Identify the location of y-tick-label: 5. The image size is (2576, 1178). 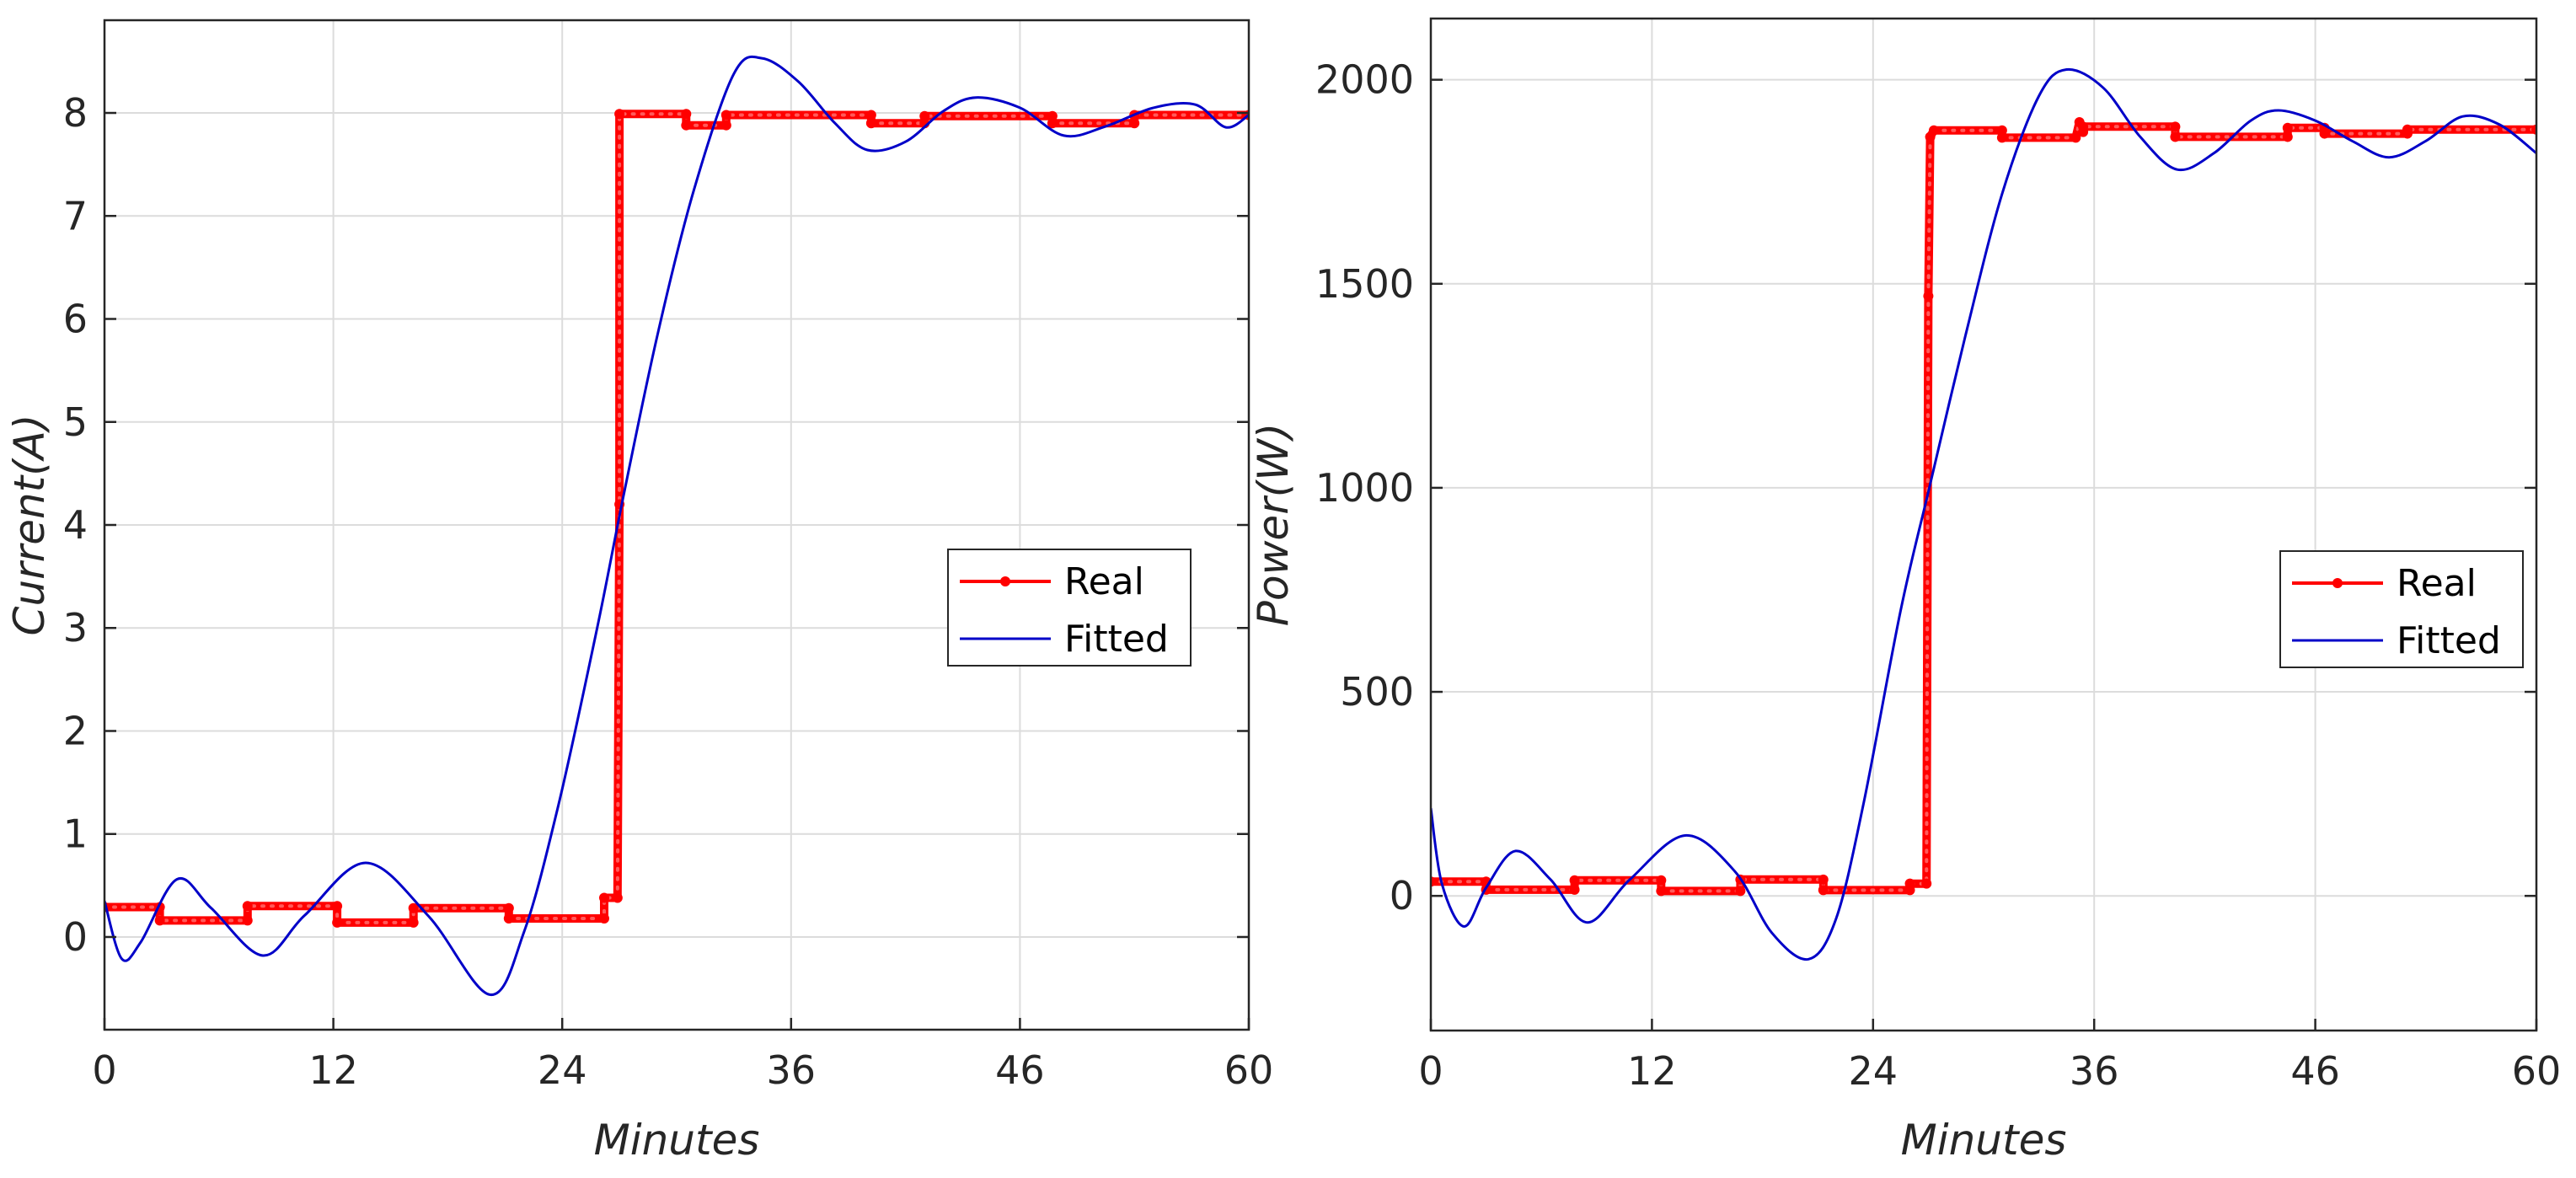
(75, 422).